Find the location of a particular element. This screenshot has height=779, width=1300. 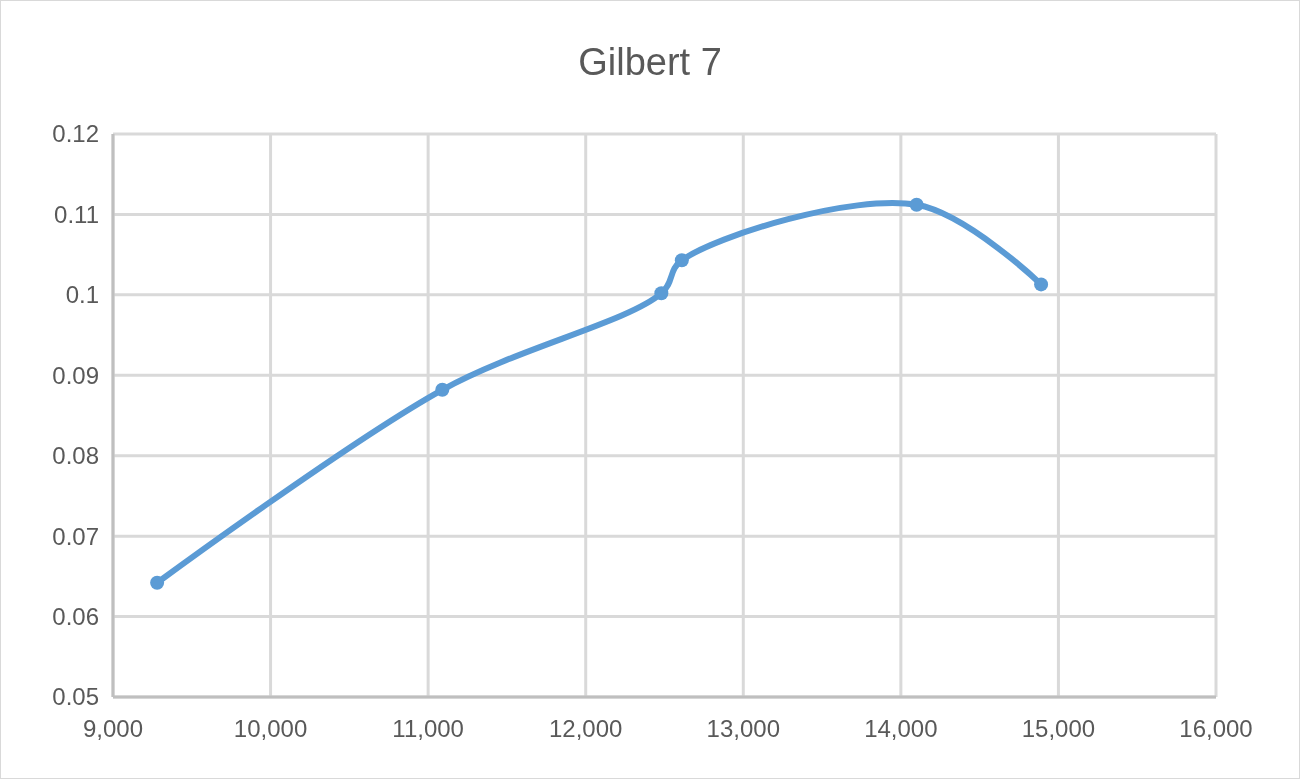

y-tick-label: 0.05 is located at coordinates (75, 697).